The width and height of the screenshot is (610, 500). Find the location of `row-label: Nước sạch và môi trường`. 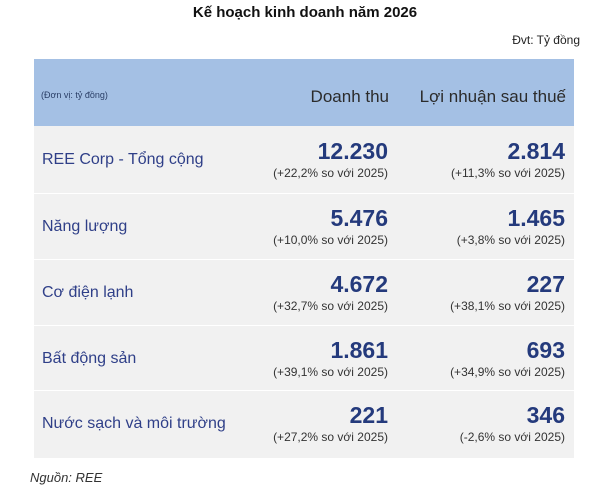

row-label: Nước sạch và môi trường is located at coordinates (134, 423).